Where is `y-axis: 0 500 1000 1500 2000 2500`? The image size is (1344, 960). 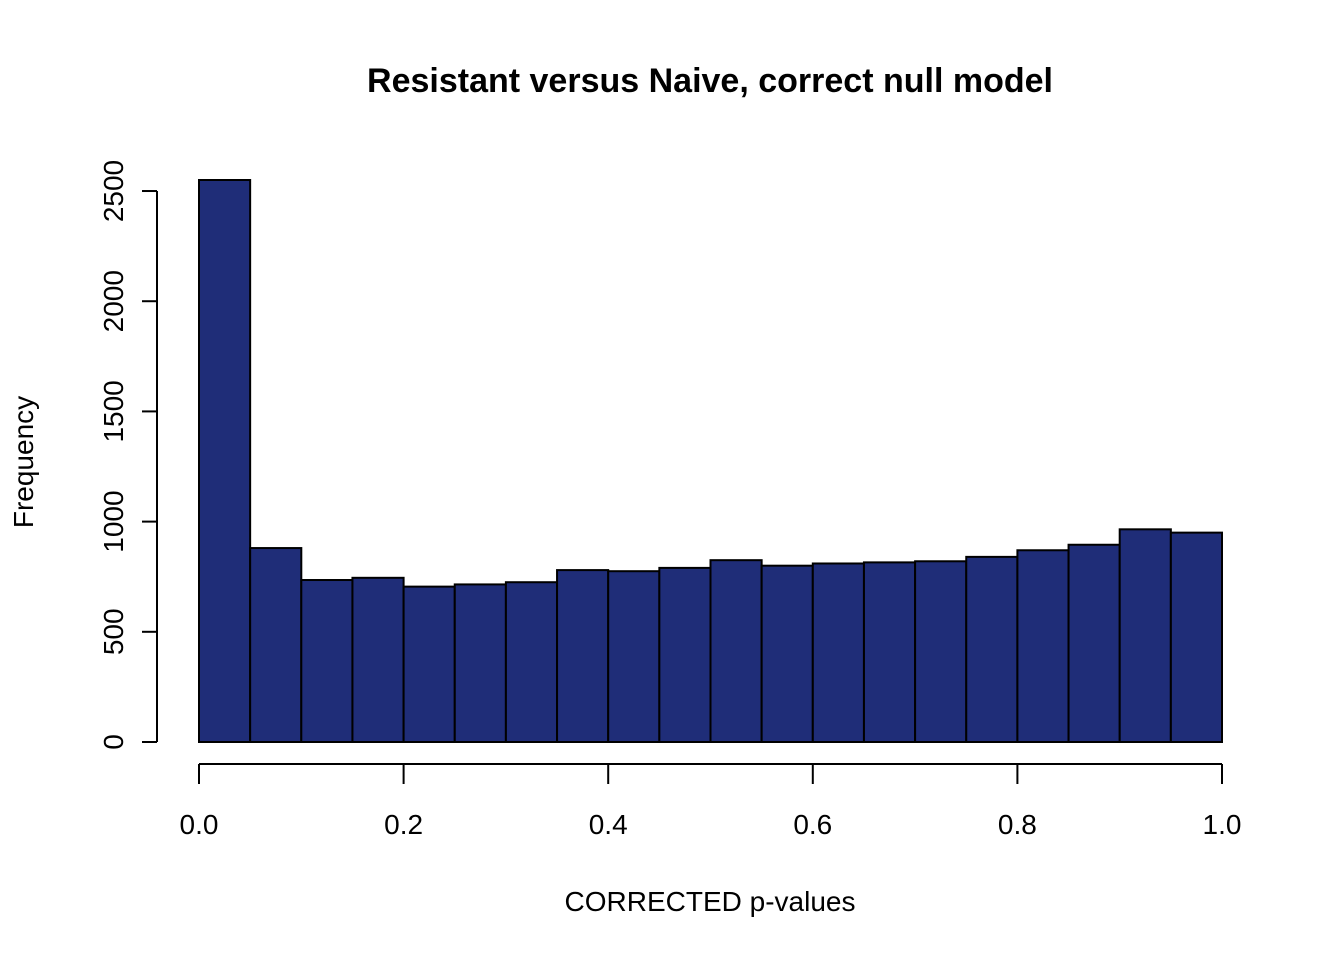 y-axis: 0 500 1000 1500 2000 2500 is located at coordinates (128, 455).